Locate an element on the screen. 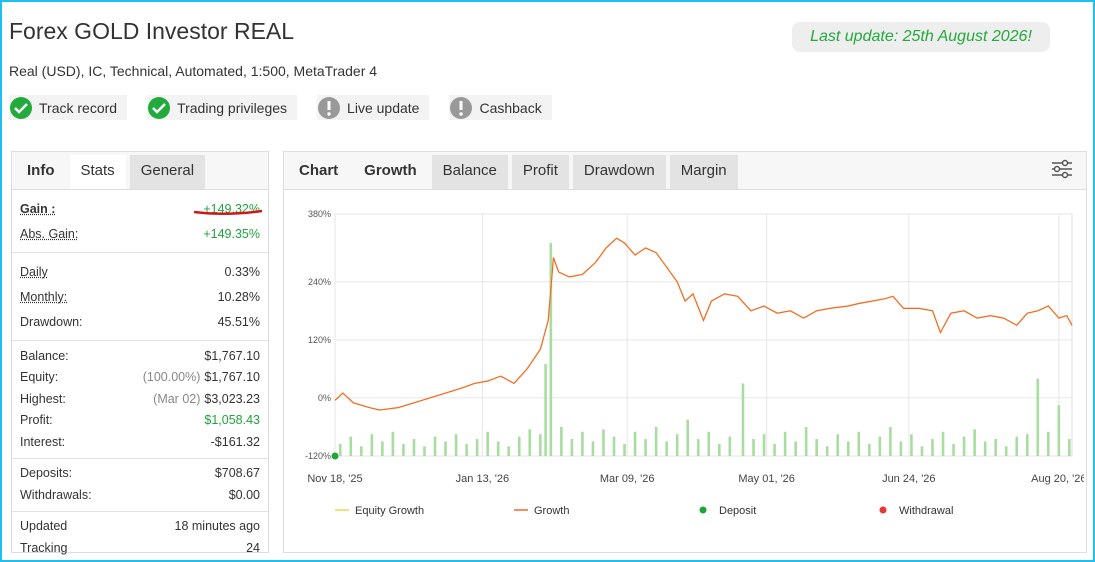  tab: Growth is located at coordinates (390, 172).